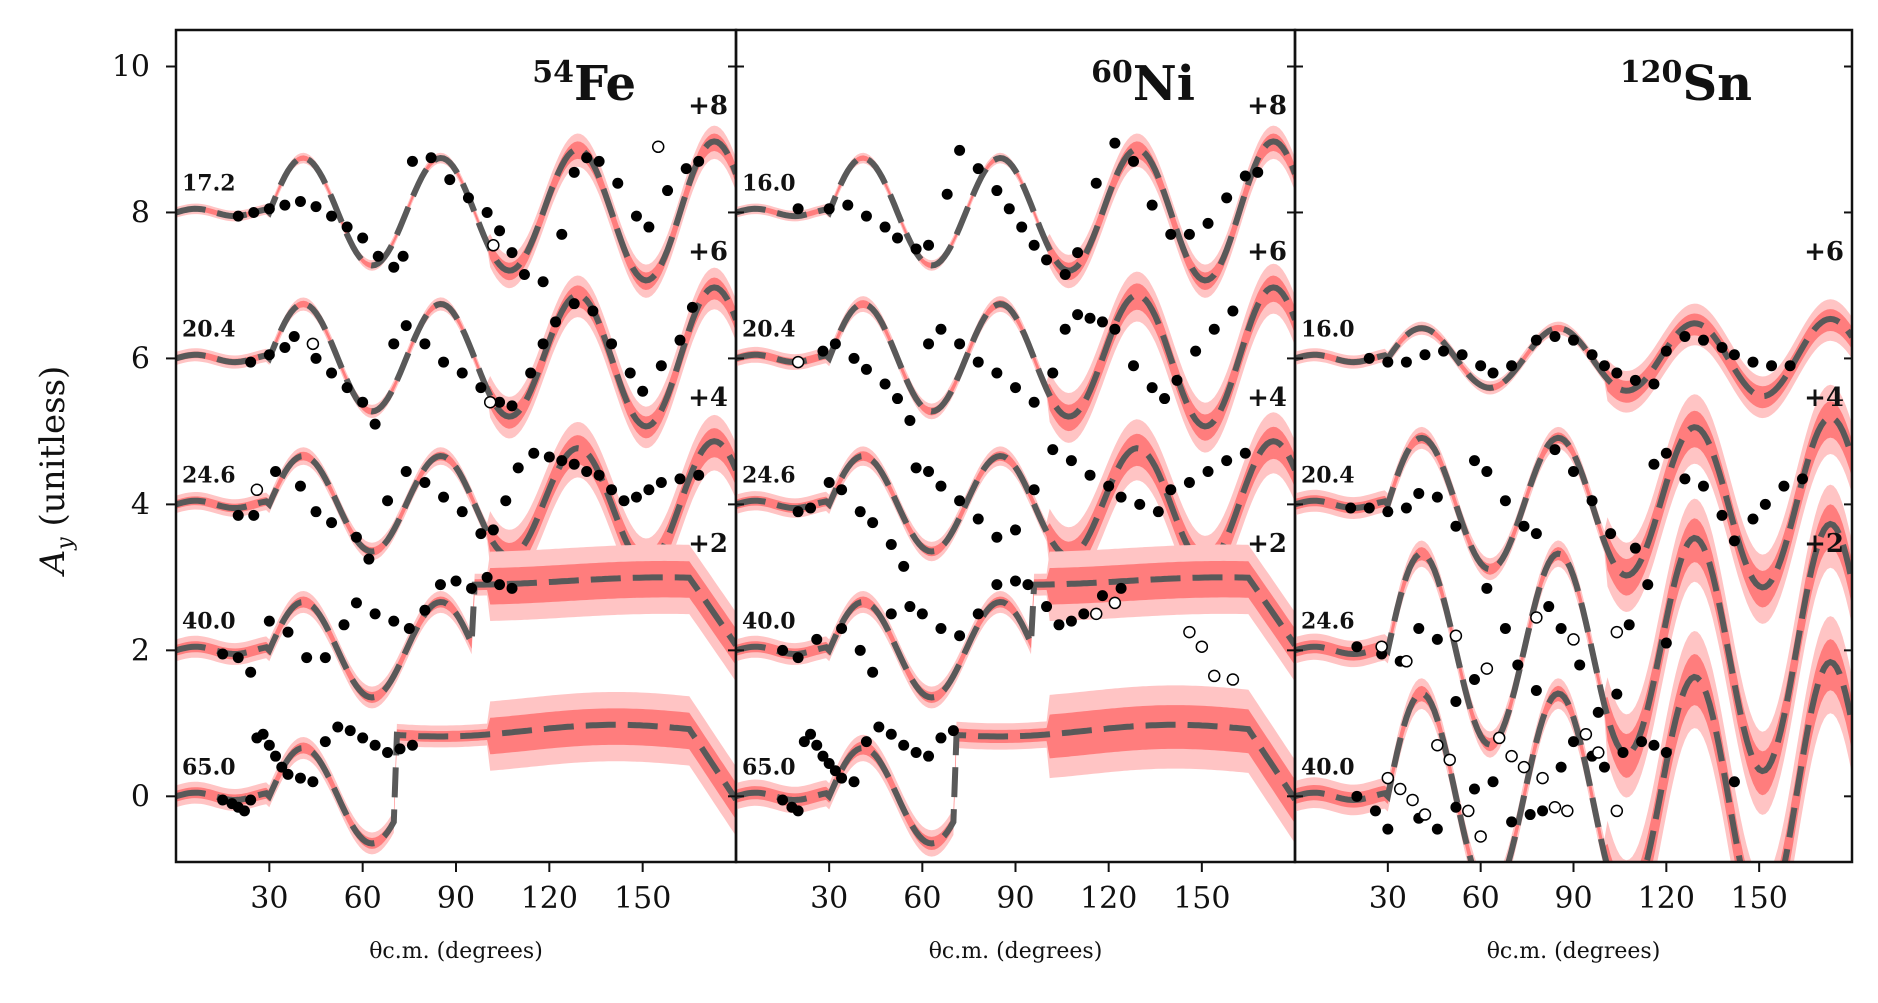 This screenshot has width=1878, height=1003. What do you see at coordinates (642, 898) in the screenshot?
I see `x-tick-label: 150` at bounding box center [642, 898].